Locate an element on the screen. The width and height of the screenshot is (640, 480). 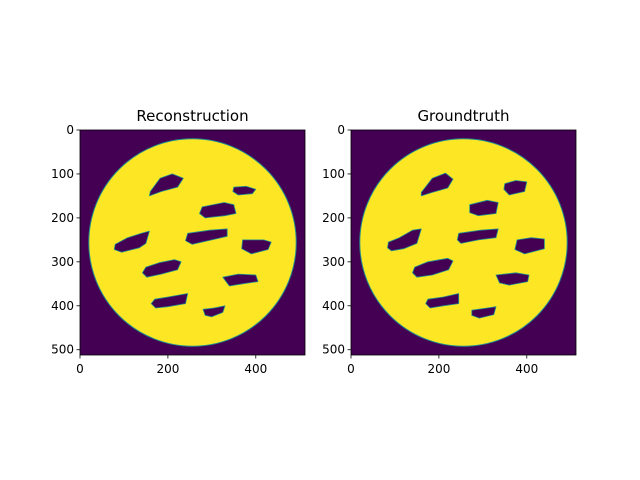
panel-title: Groundtruth is located at coordinates (463, 116).